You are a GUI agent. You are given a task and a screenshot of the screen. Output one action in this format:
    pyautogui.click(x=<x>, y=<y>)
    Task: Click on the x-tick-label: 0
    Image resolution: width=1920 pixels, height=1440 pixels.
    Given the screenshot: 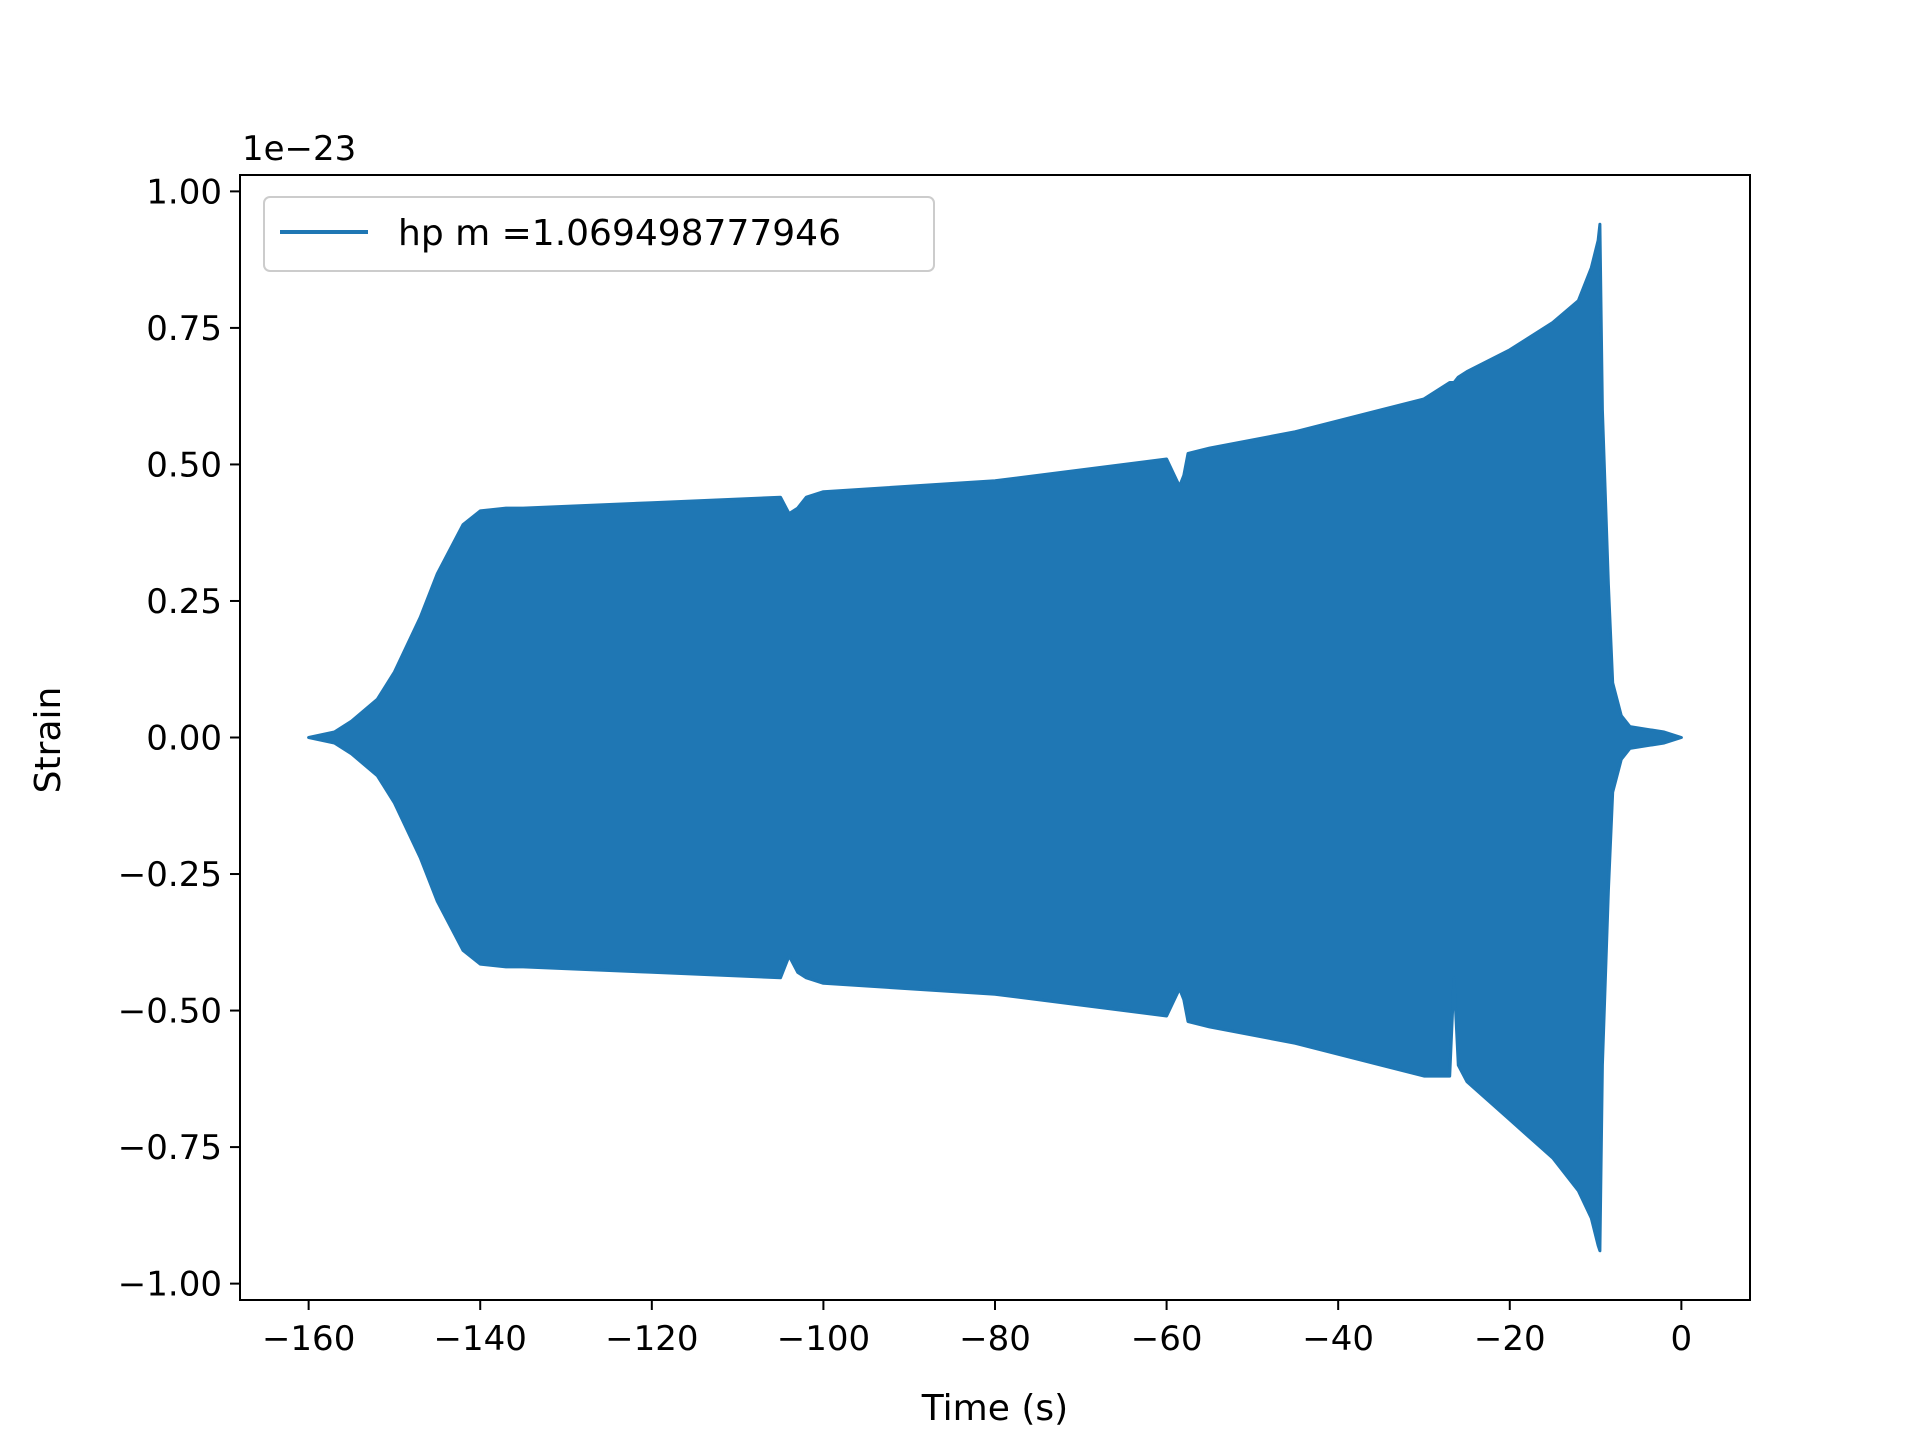 What is the action you would take?
    pyautogui.click(x=1682, y=1339)
    